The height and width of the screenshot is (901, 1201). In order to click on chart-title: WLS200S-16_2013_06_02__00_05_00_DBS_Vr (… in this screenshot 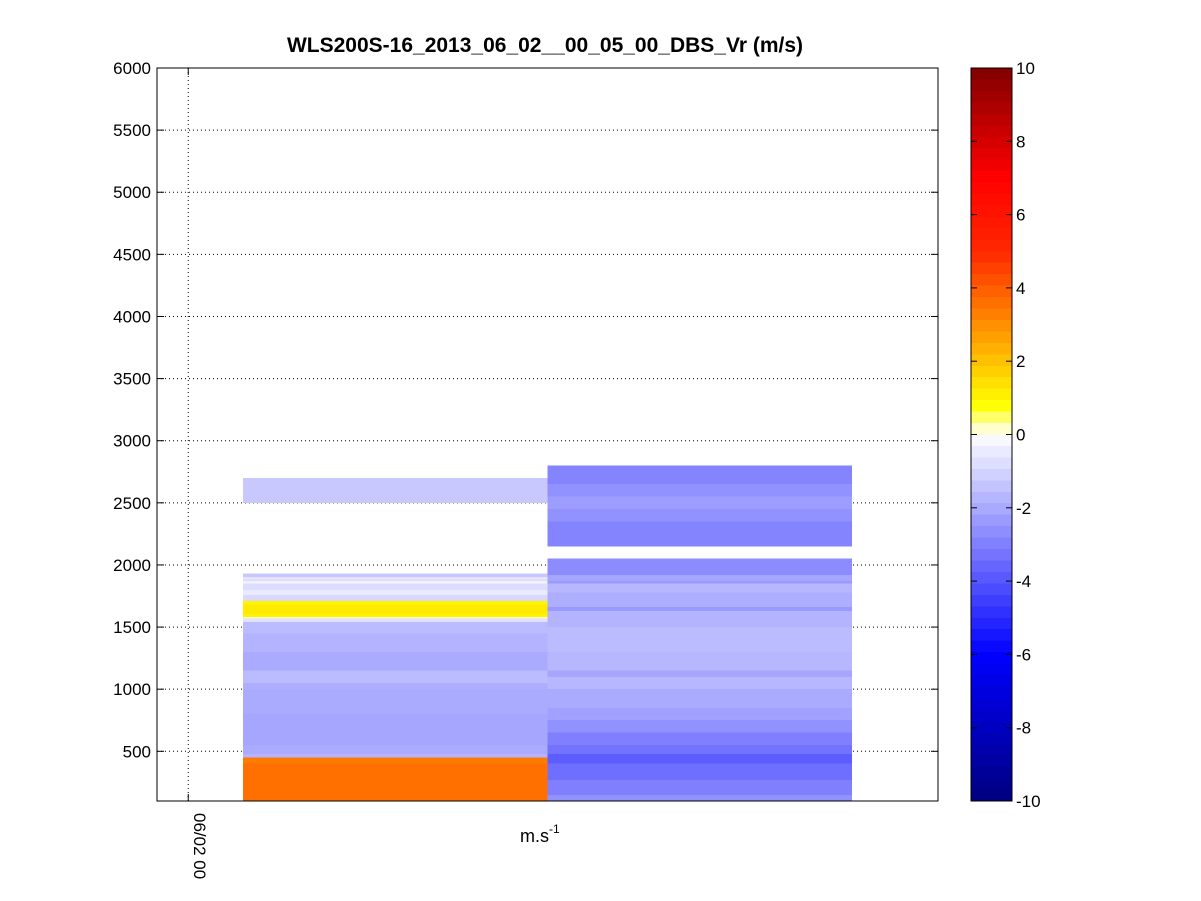, I will do `click(545, 45)`.